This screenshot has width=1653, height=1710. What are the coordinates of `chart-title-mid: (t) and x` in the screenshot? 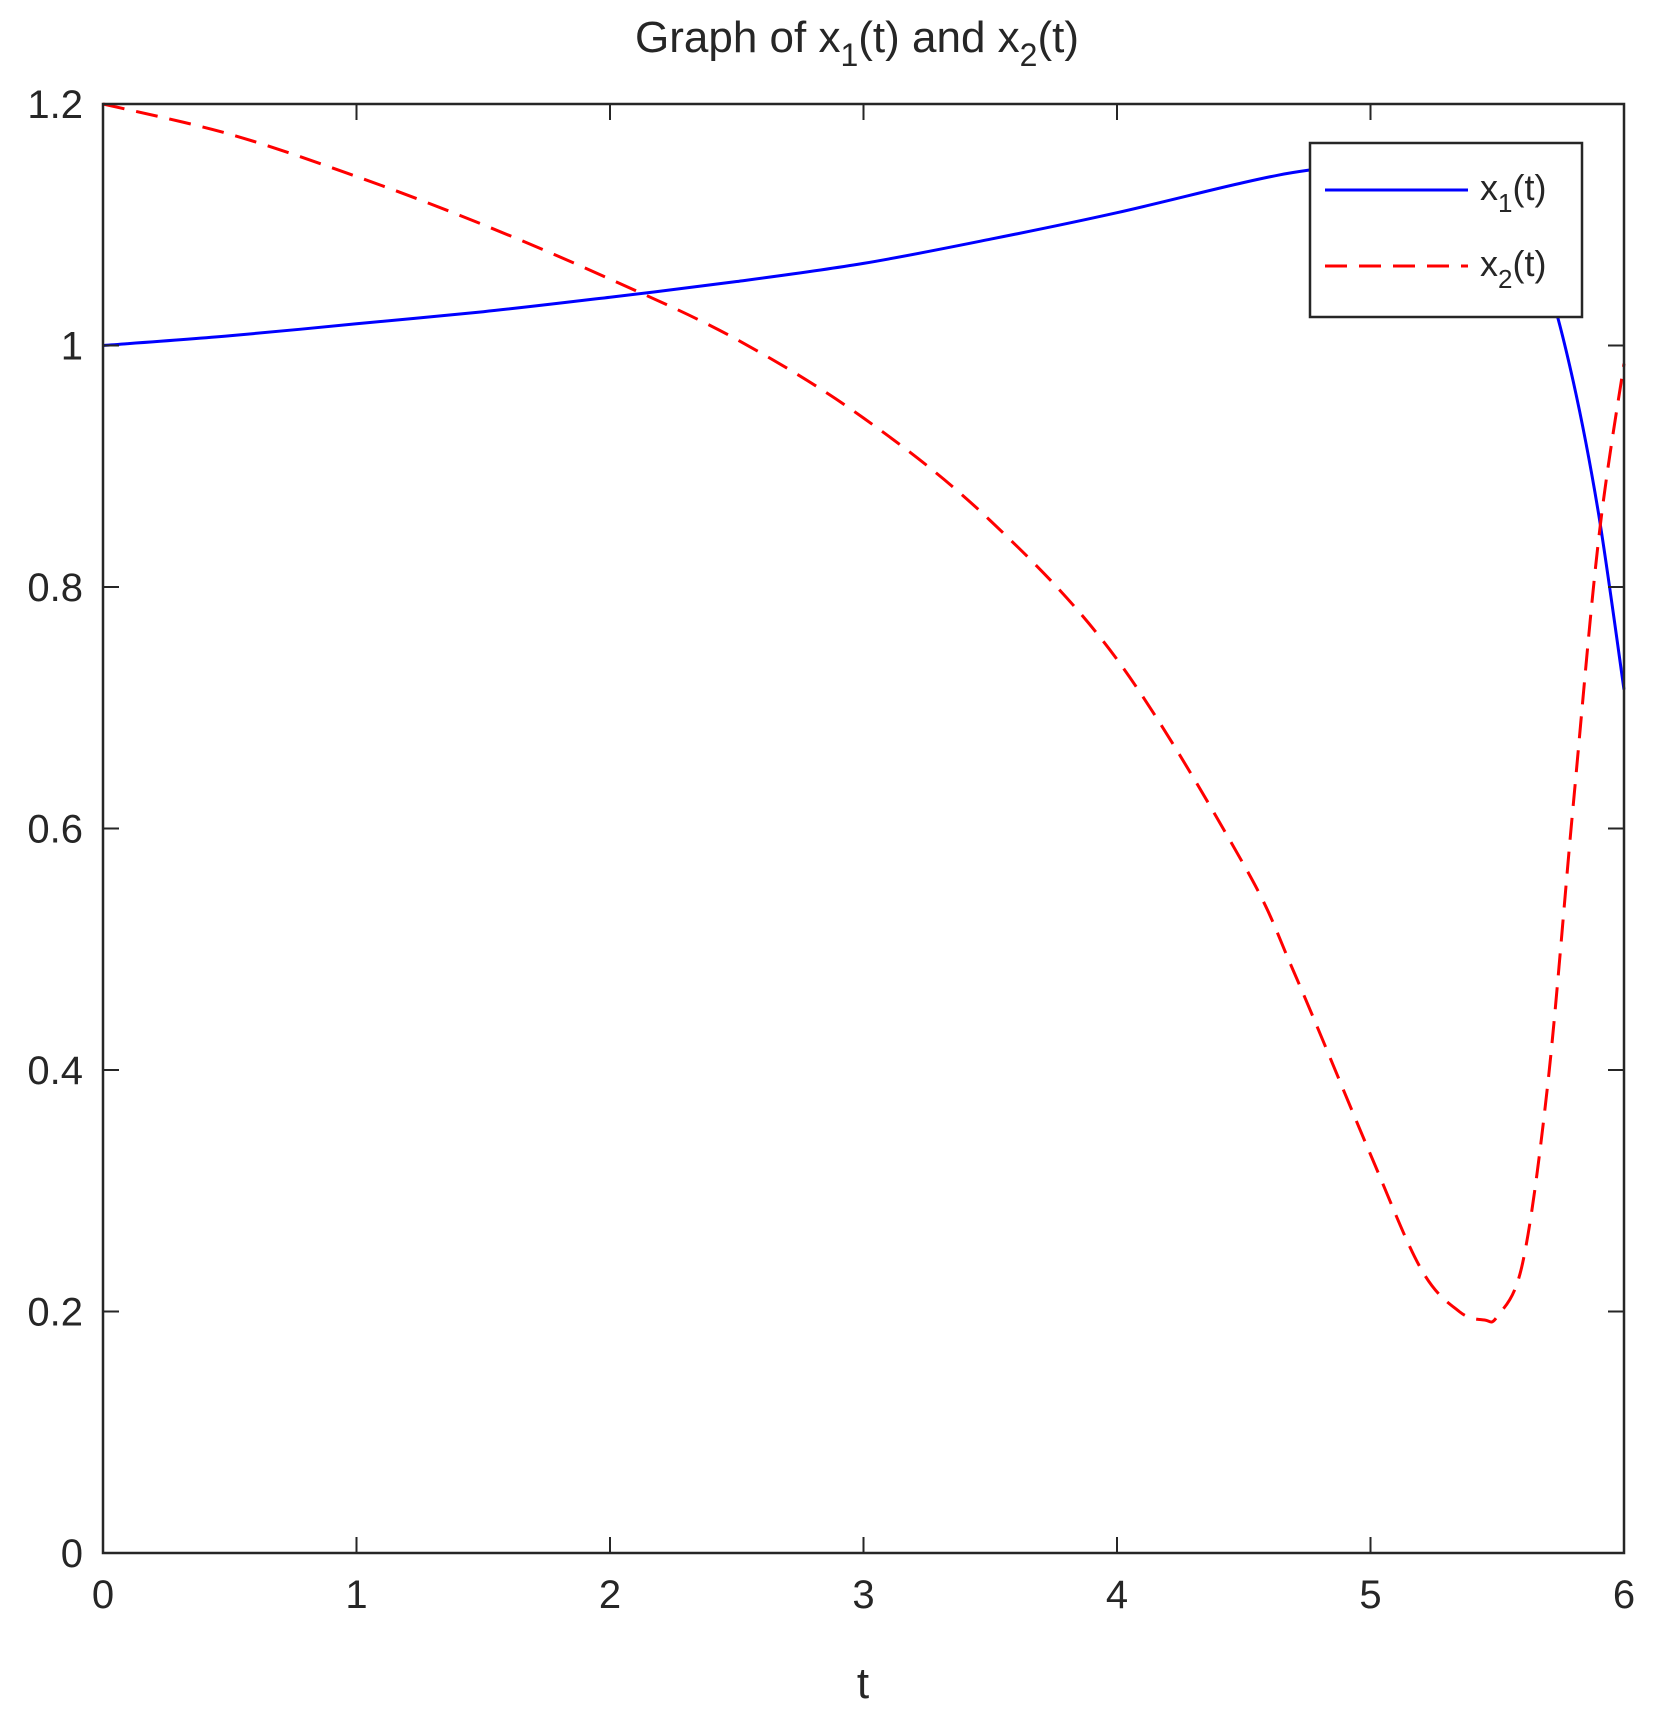 It's located at (938, 37).